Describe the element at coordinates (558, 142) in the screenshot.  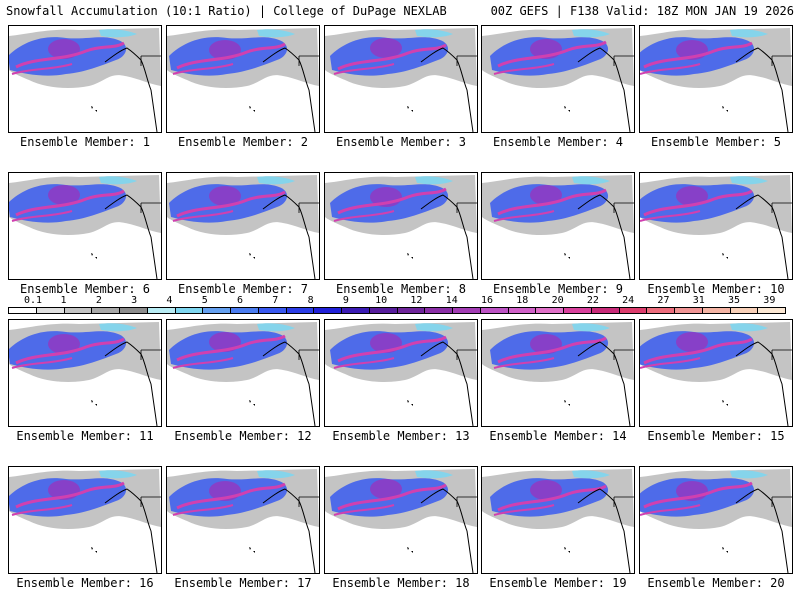
I see `ensemble-member-label: Ensemble Member: 4` at that location.